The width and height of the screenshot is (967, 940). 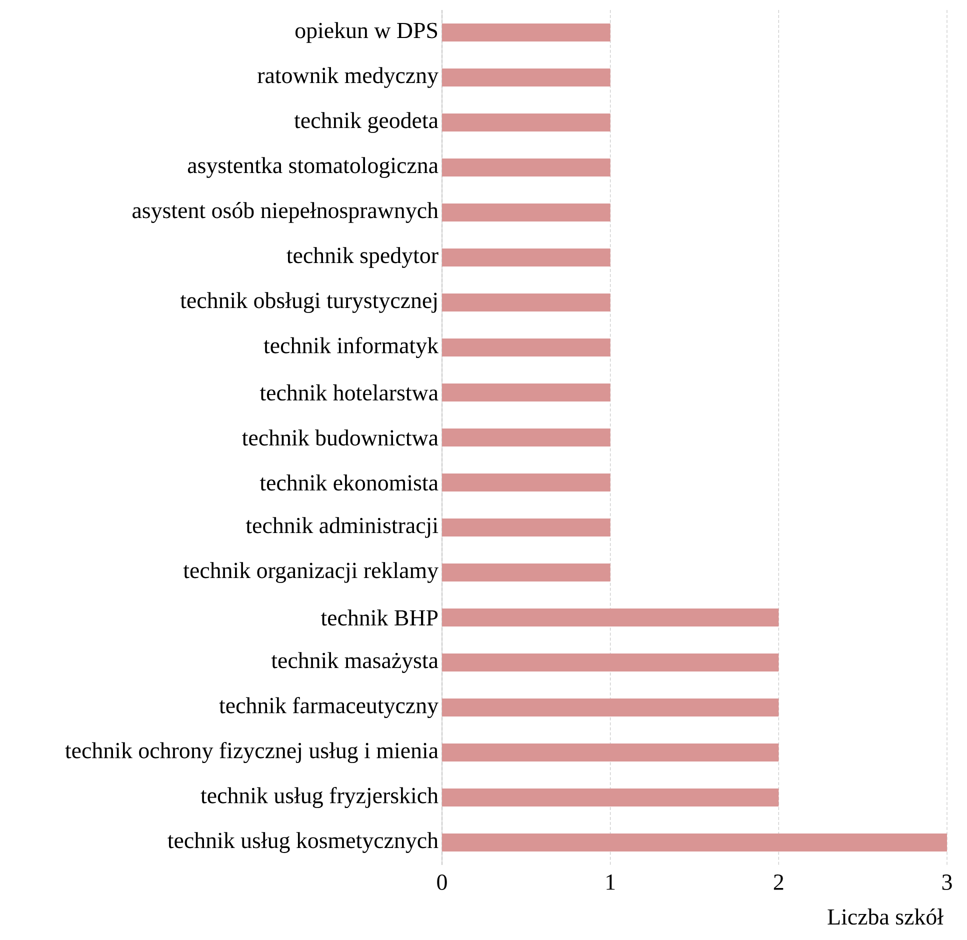 What do you see at coordinates (362, 257) in the screenshot?
I see `y-tick-label: technik spedytor` at bounding box center [362, 257].